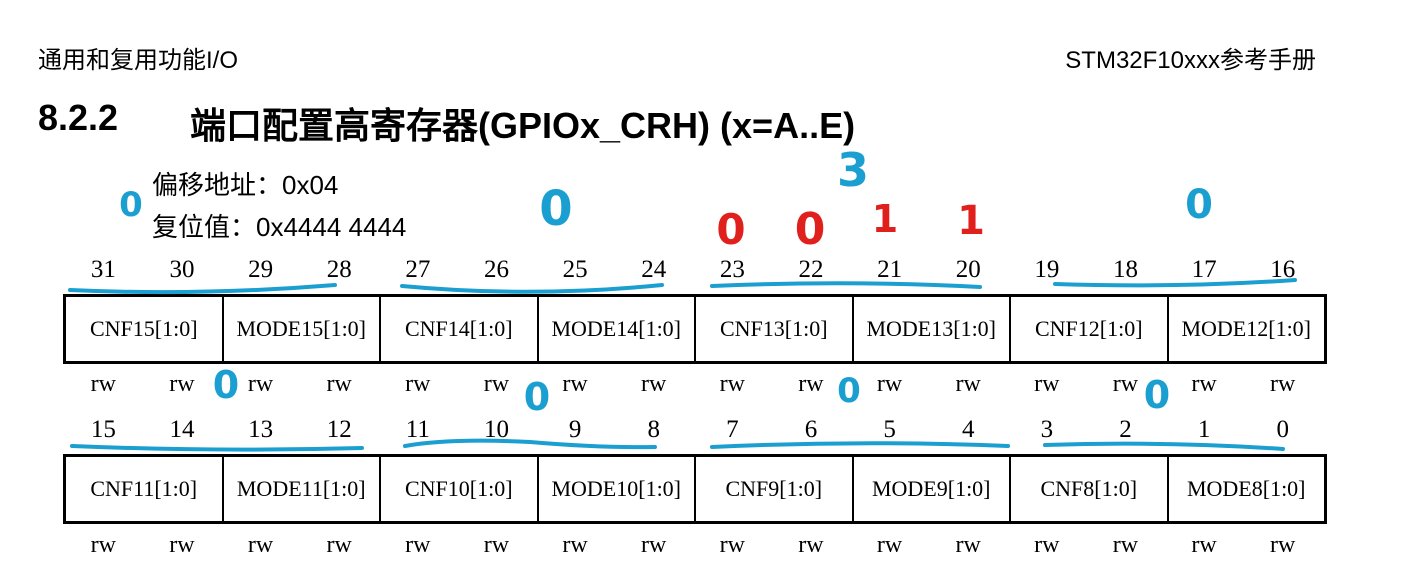 The width and height of the screenshot is (1410, 566). What do you see at coordinates (693, 270) in the screenshot?
I see `upper-bit-numbers: 31 30 29 28 27 26 25 24 23 22 21 20 19 18 17 16` at bounding box center [693, 270].